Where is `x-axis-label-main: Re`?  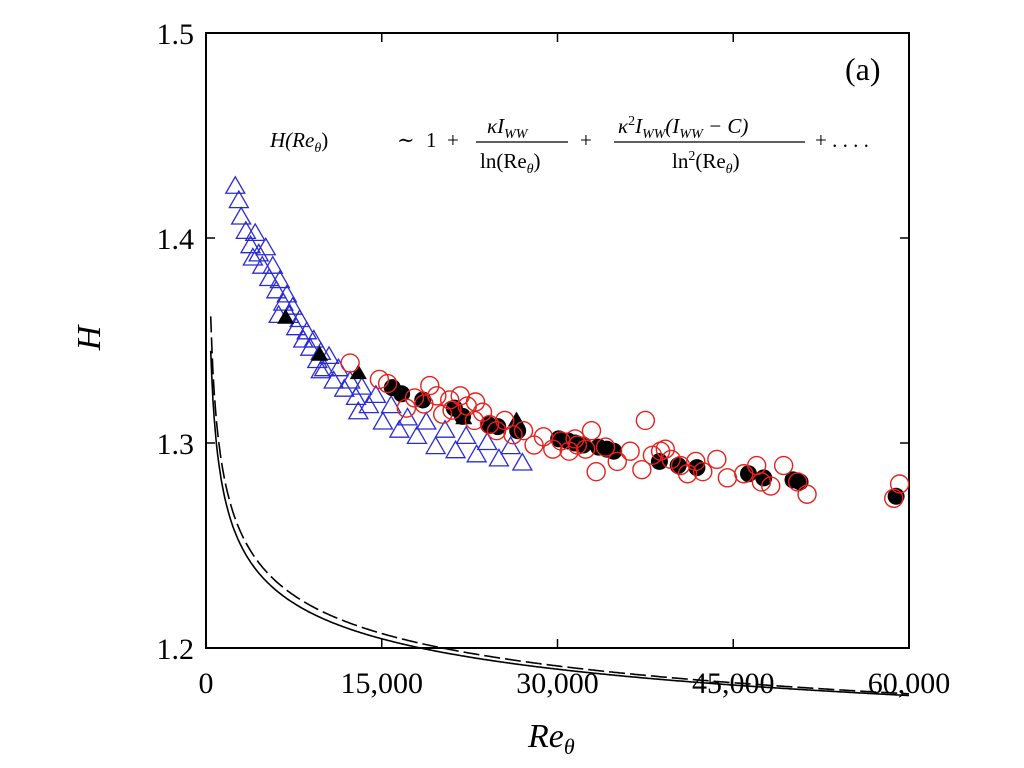 x-axis-label-main: Re is located at coordinates (545, 736).